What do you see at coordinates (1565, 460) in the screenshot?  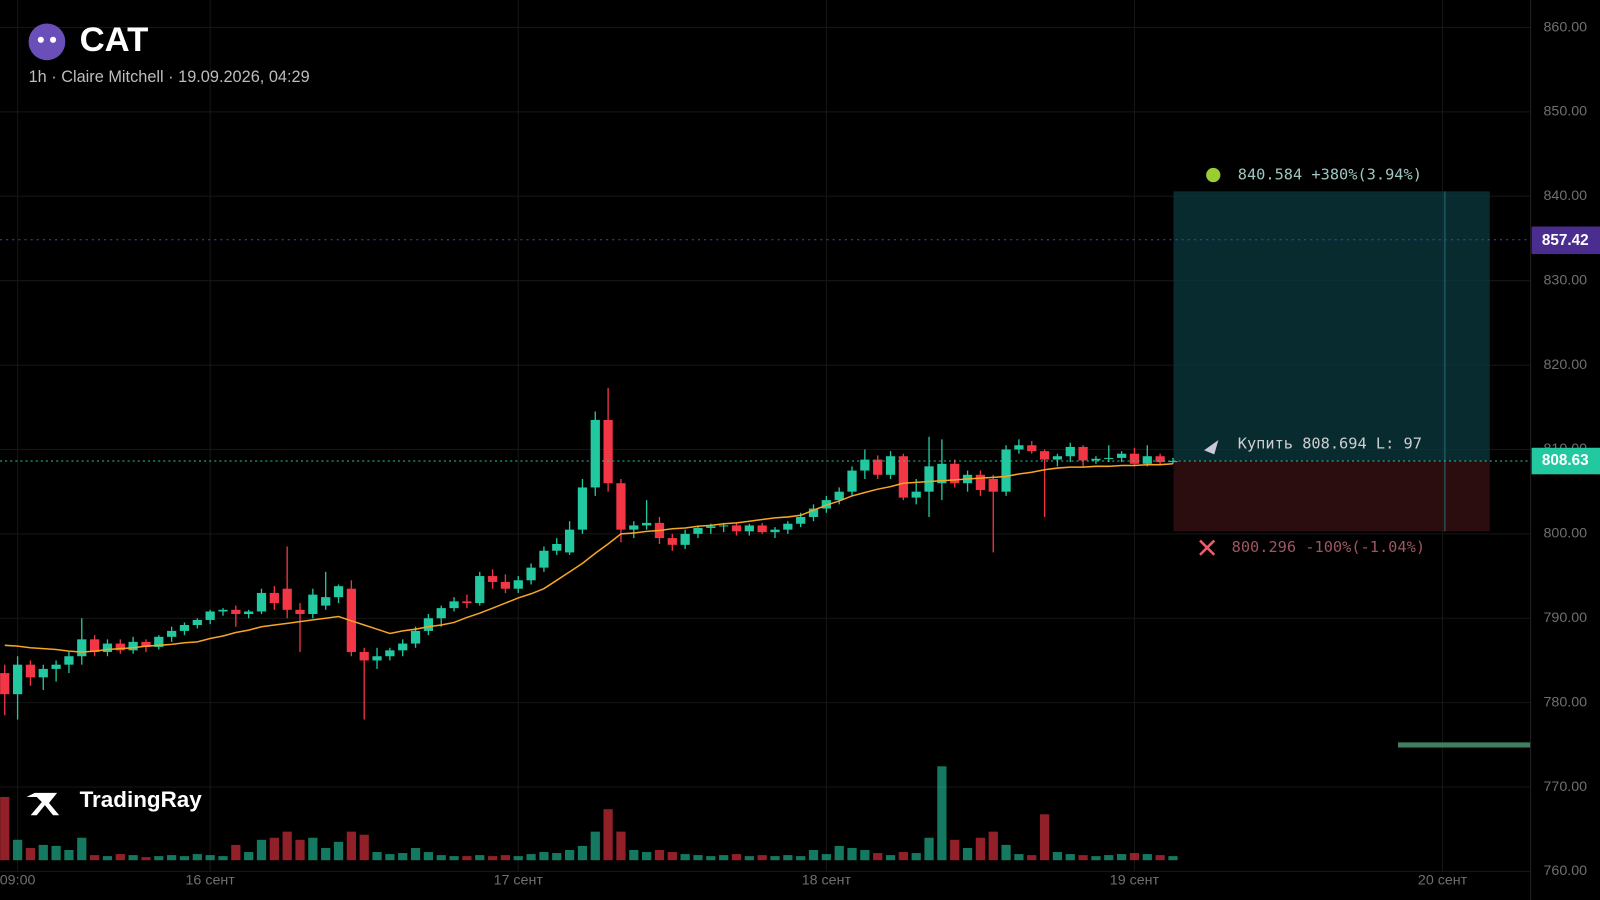 I see `current-price-tag: 808.63` at bounding box center [1565, 460].